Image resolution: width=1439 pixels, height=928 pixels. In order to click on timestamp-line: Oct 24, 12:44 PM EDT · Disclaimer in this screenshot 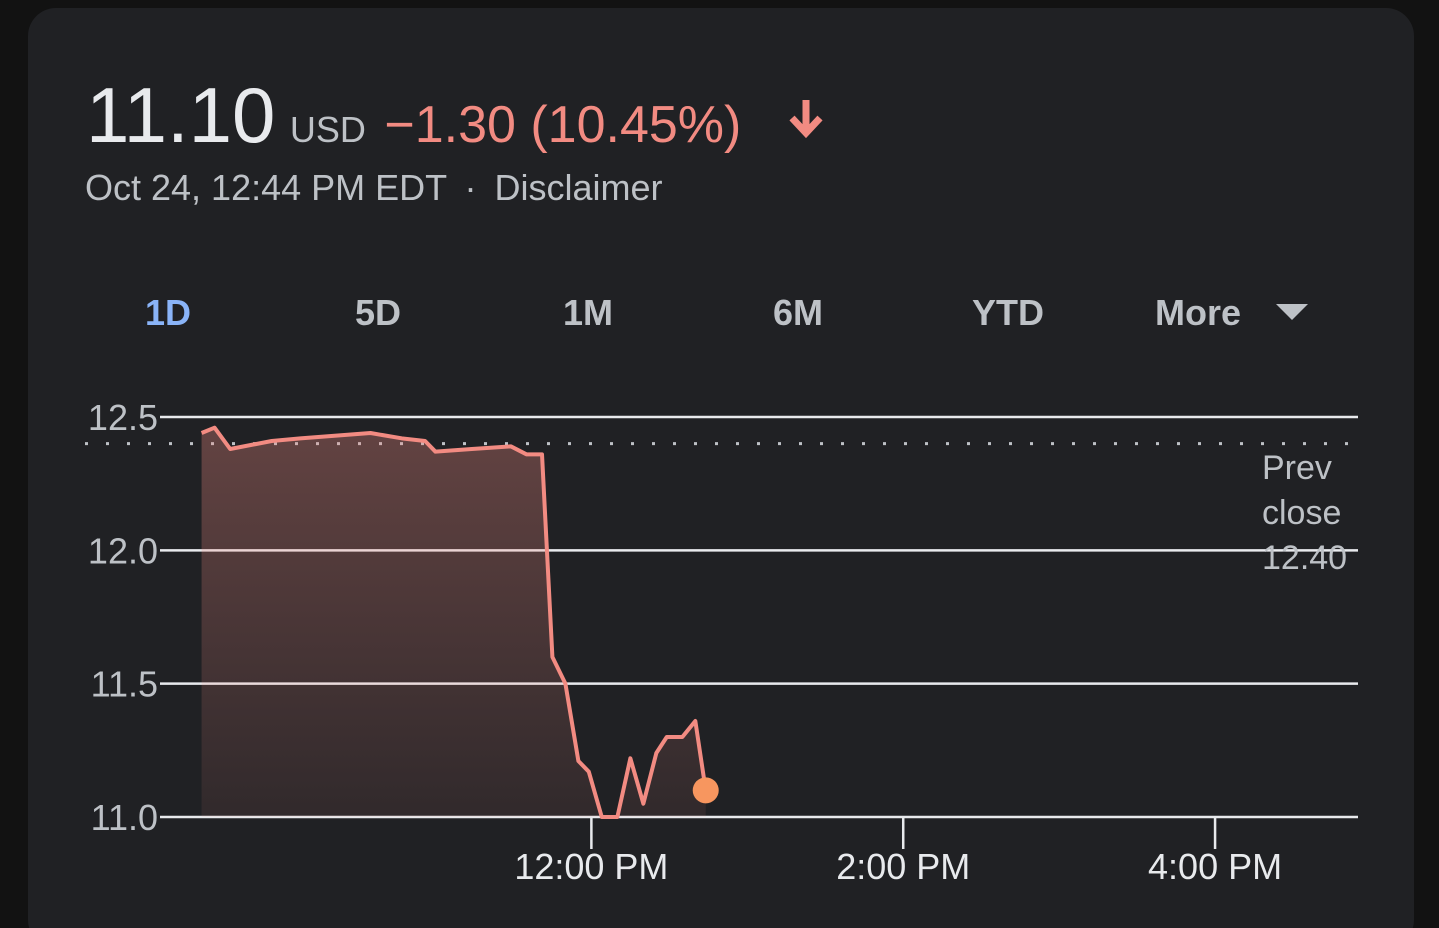, I will do `click(374, 187)`.